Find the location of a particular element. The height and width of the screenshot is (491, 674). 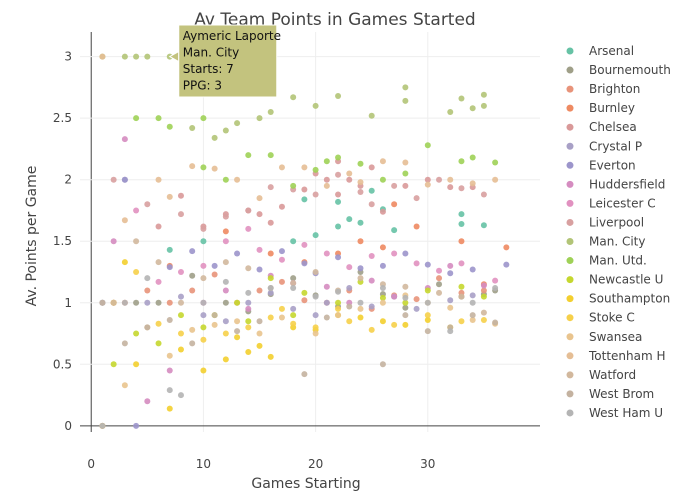

legend-label: Everton is located at coordinates (612, 165).